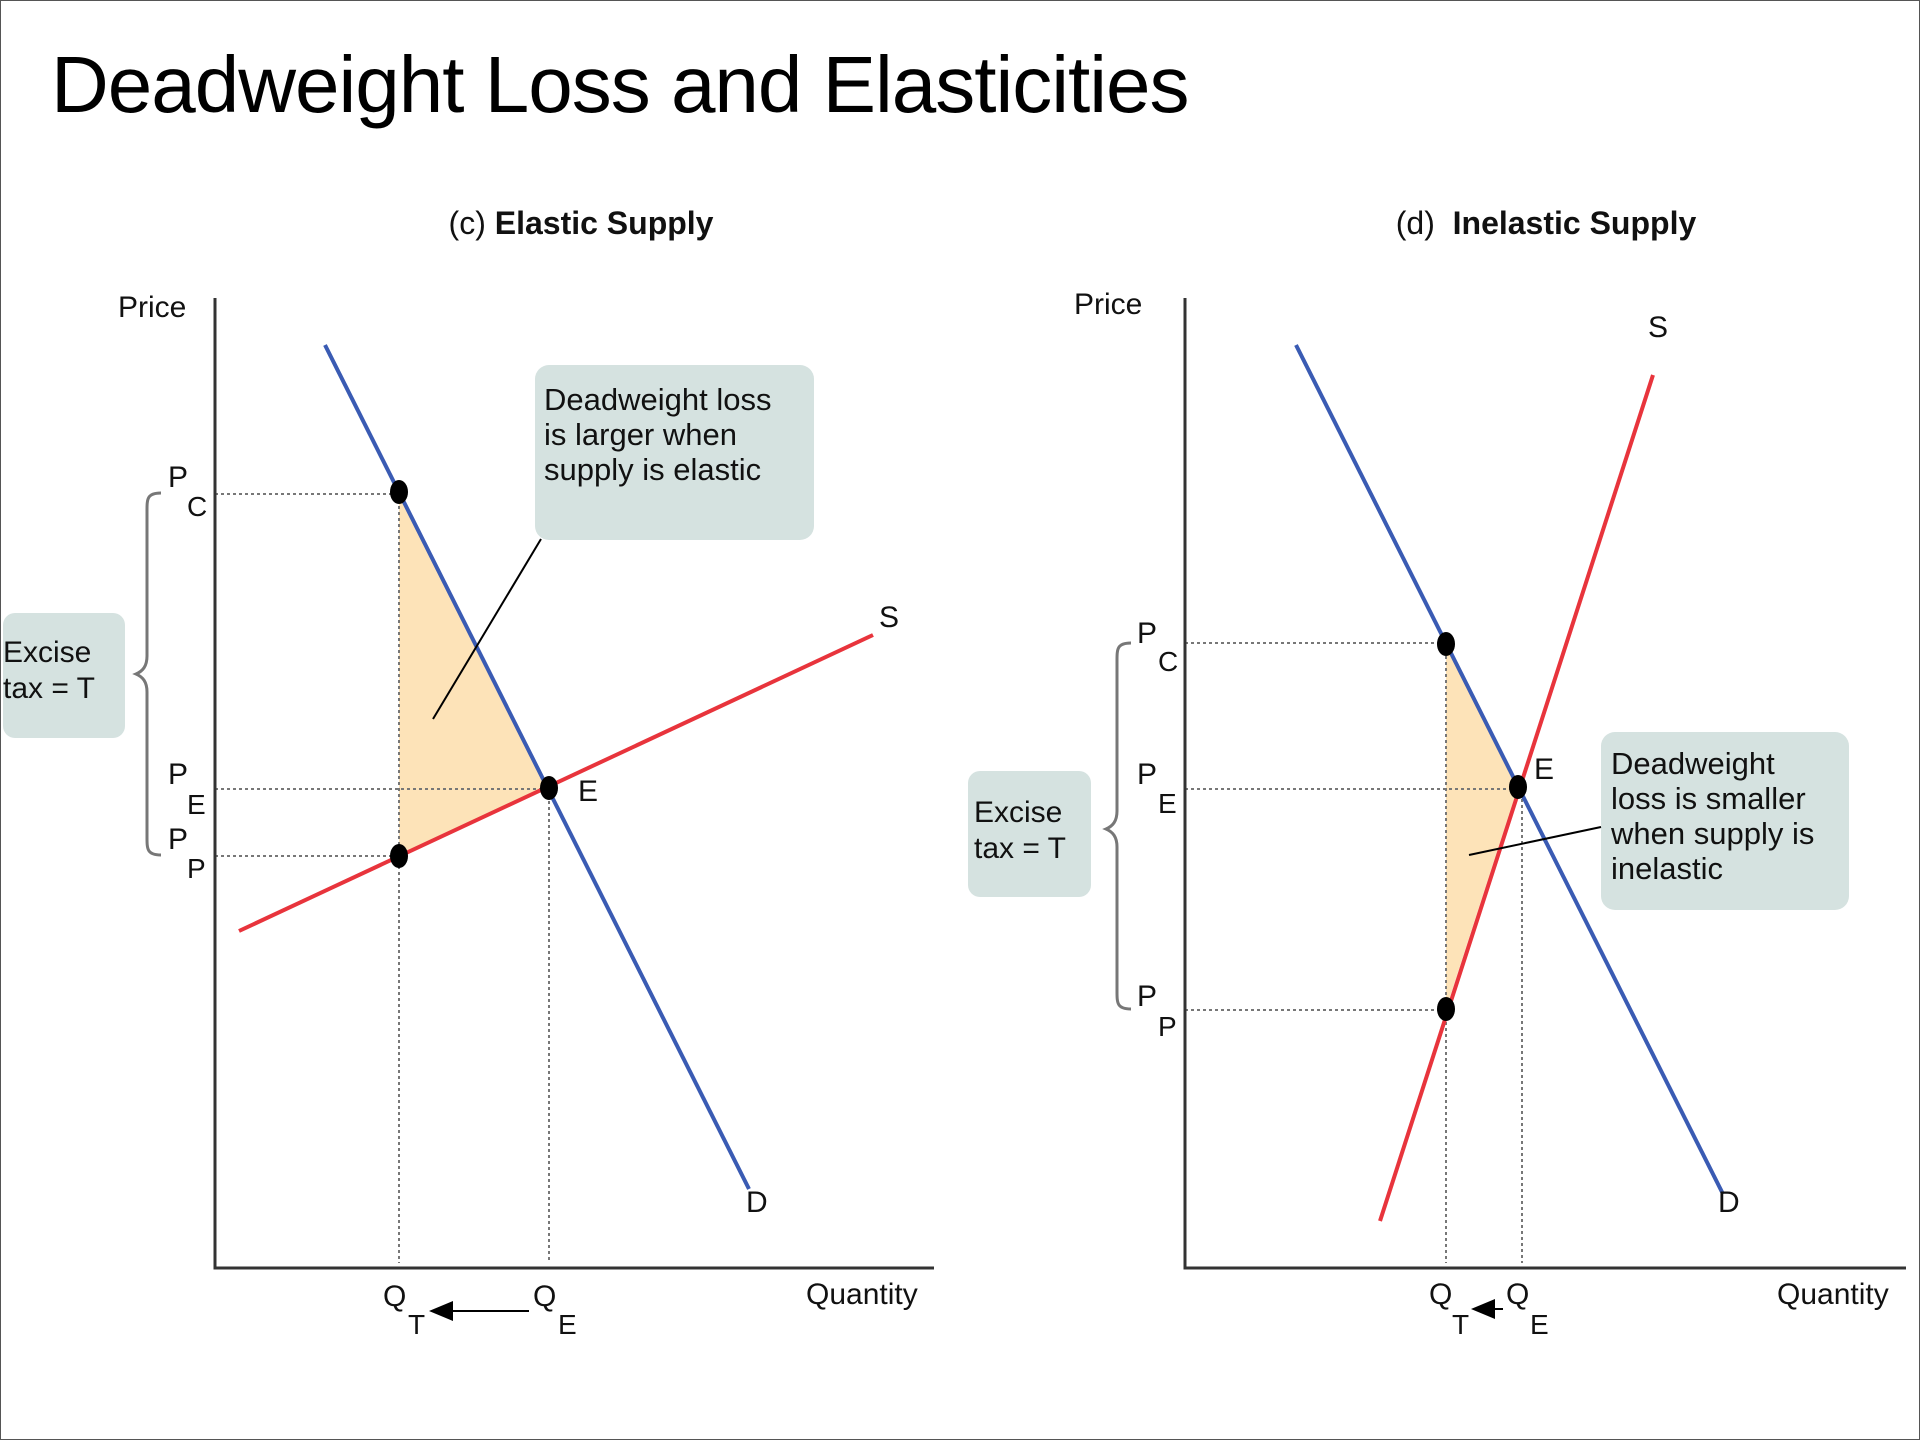 The height and width of the screenshot is (1441, 1920). I want to click on panel-elastic-pp-subscript: P, so click(196, 868).